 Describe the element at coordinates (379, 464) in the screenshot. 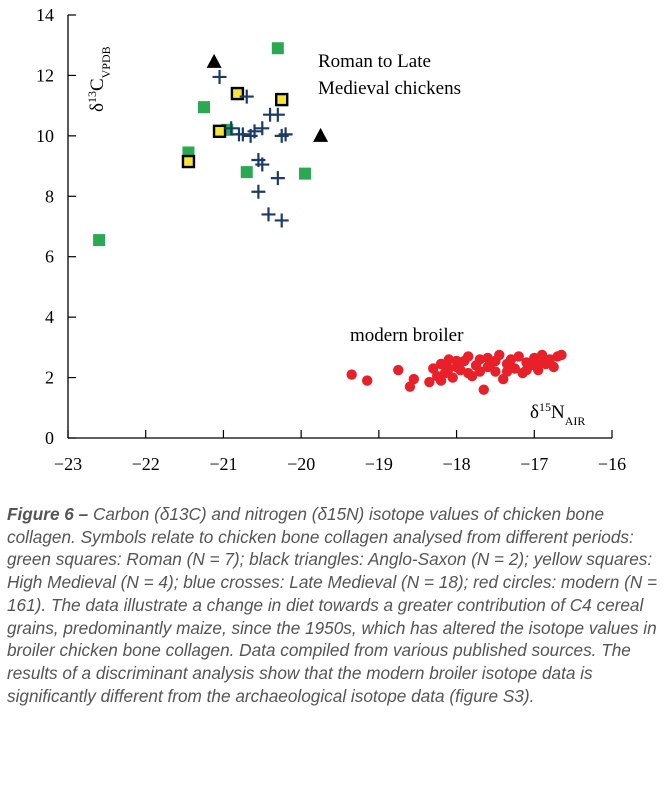

I see `x-tick-label: −19` at that location.